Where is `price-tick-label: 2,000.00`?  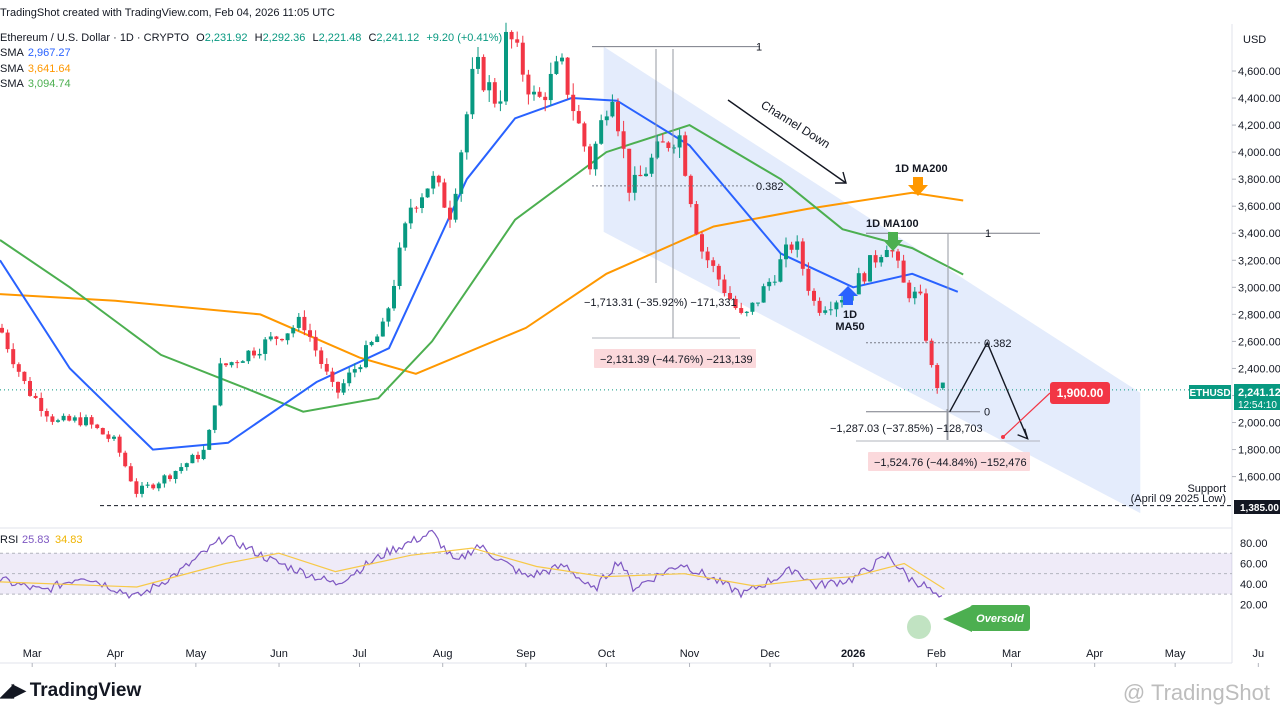 price-tick-label: 2,000.00 is located at coordinates (1259, 424).